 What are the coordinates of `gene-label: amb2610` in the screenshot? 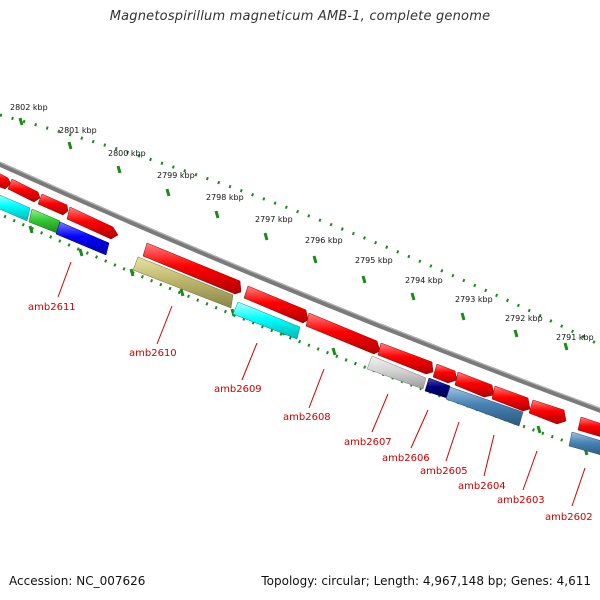 It's located at (153, 353).